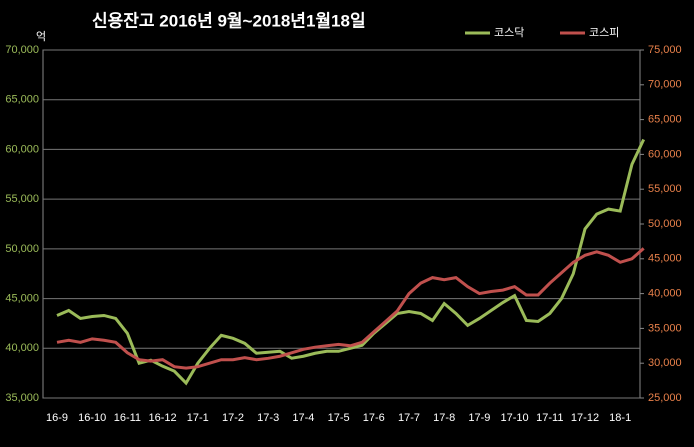 This screenshot has width=694, height=447. What do you see at coordinates (665, 363) in the screenshot?
I see `y2-tick-label: 30,000` at bounding box center [665, 363].